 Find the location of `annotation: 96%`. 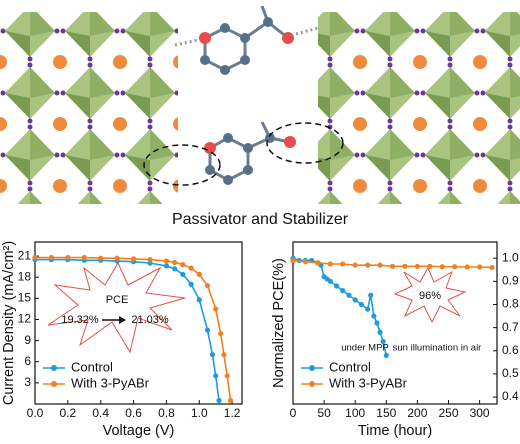

annotation: 96% is located at coordinates (430, 296).